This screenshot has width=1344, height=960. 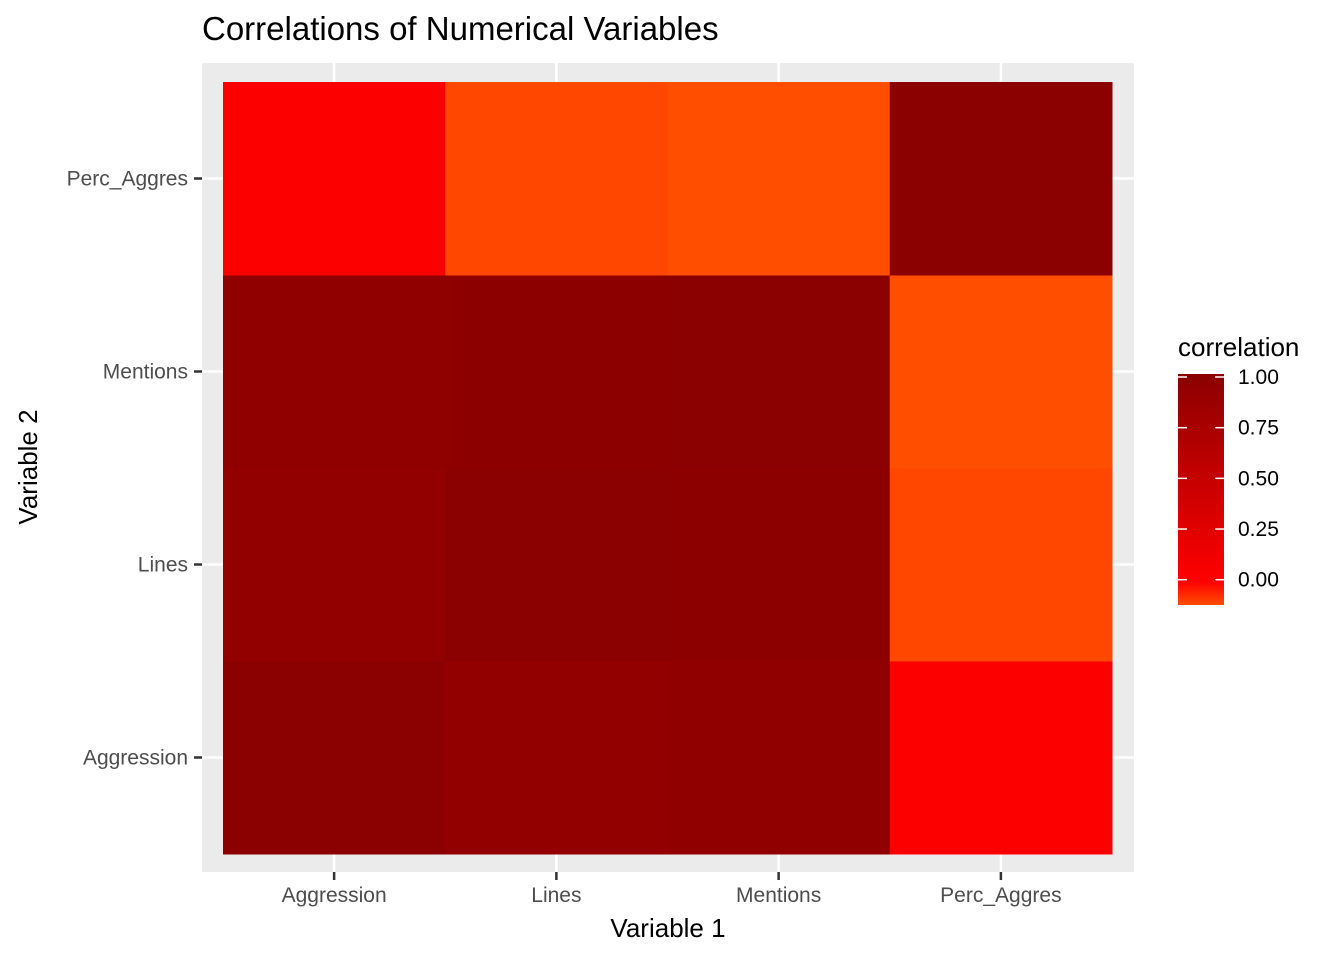 What do you see at coordinates (1228, 479) in the screenshot?
I see `legend-ticks: 1.00 0.75 0.50 0.25 0.00` at bounding box center [1228, 479].